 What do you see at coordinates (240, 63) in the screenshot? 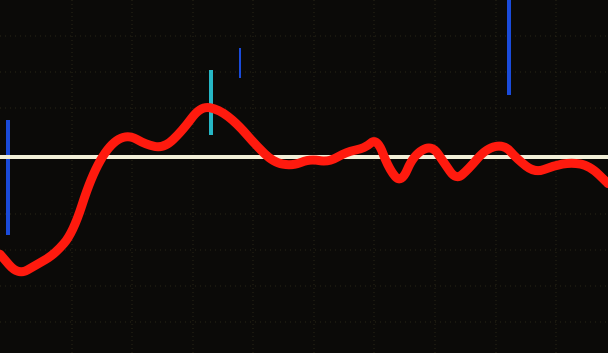
I see `small-artifact` at bounding box center [240, 63].